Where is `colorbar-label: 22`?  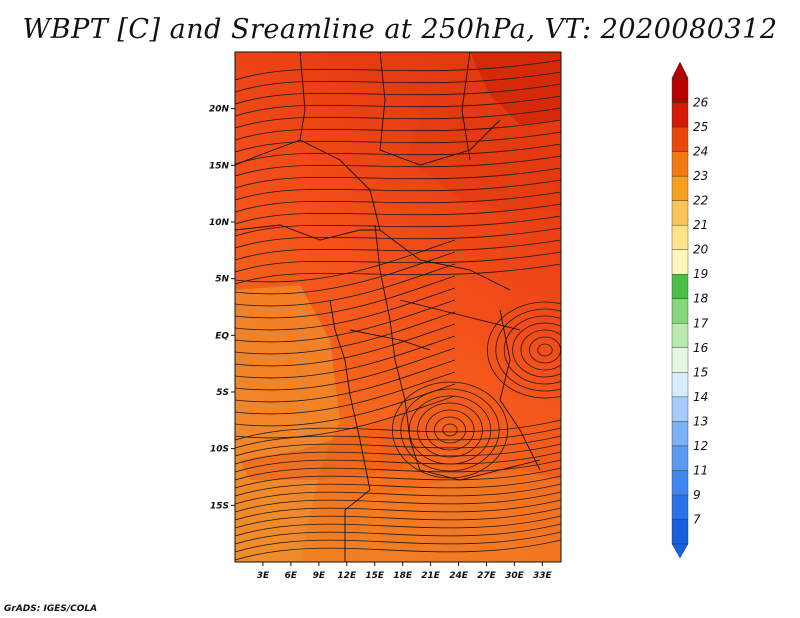 colorbar-label: 22 is located at coordinates (700, 201).